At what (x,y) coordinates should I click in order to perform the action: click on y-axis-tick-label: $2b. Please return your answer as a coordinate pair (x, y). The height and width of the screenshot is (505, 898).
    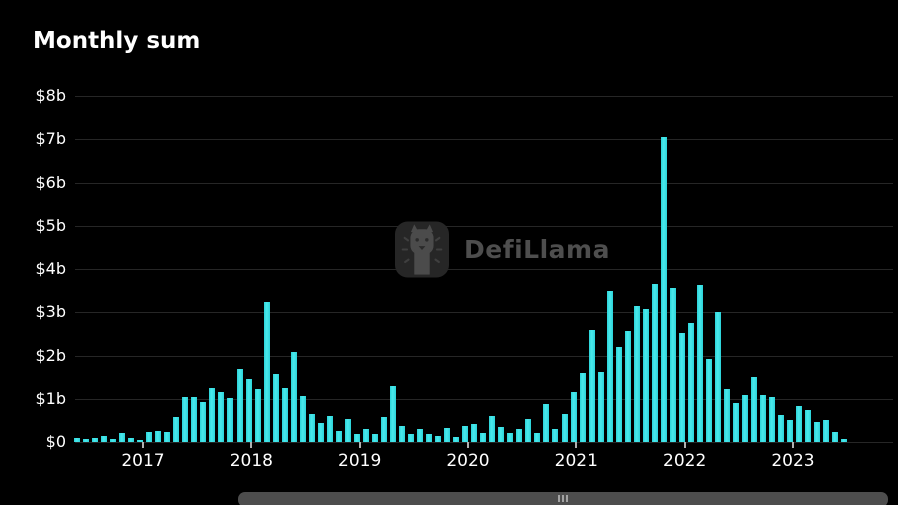
    Looking at the image, I should click on (50, 355).